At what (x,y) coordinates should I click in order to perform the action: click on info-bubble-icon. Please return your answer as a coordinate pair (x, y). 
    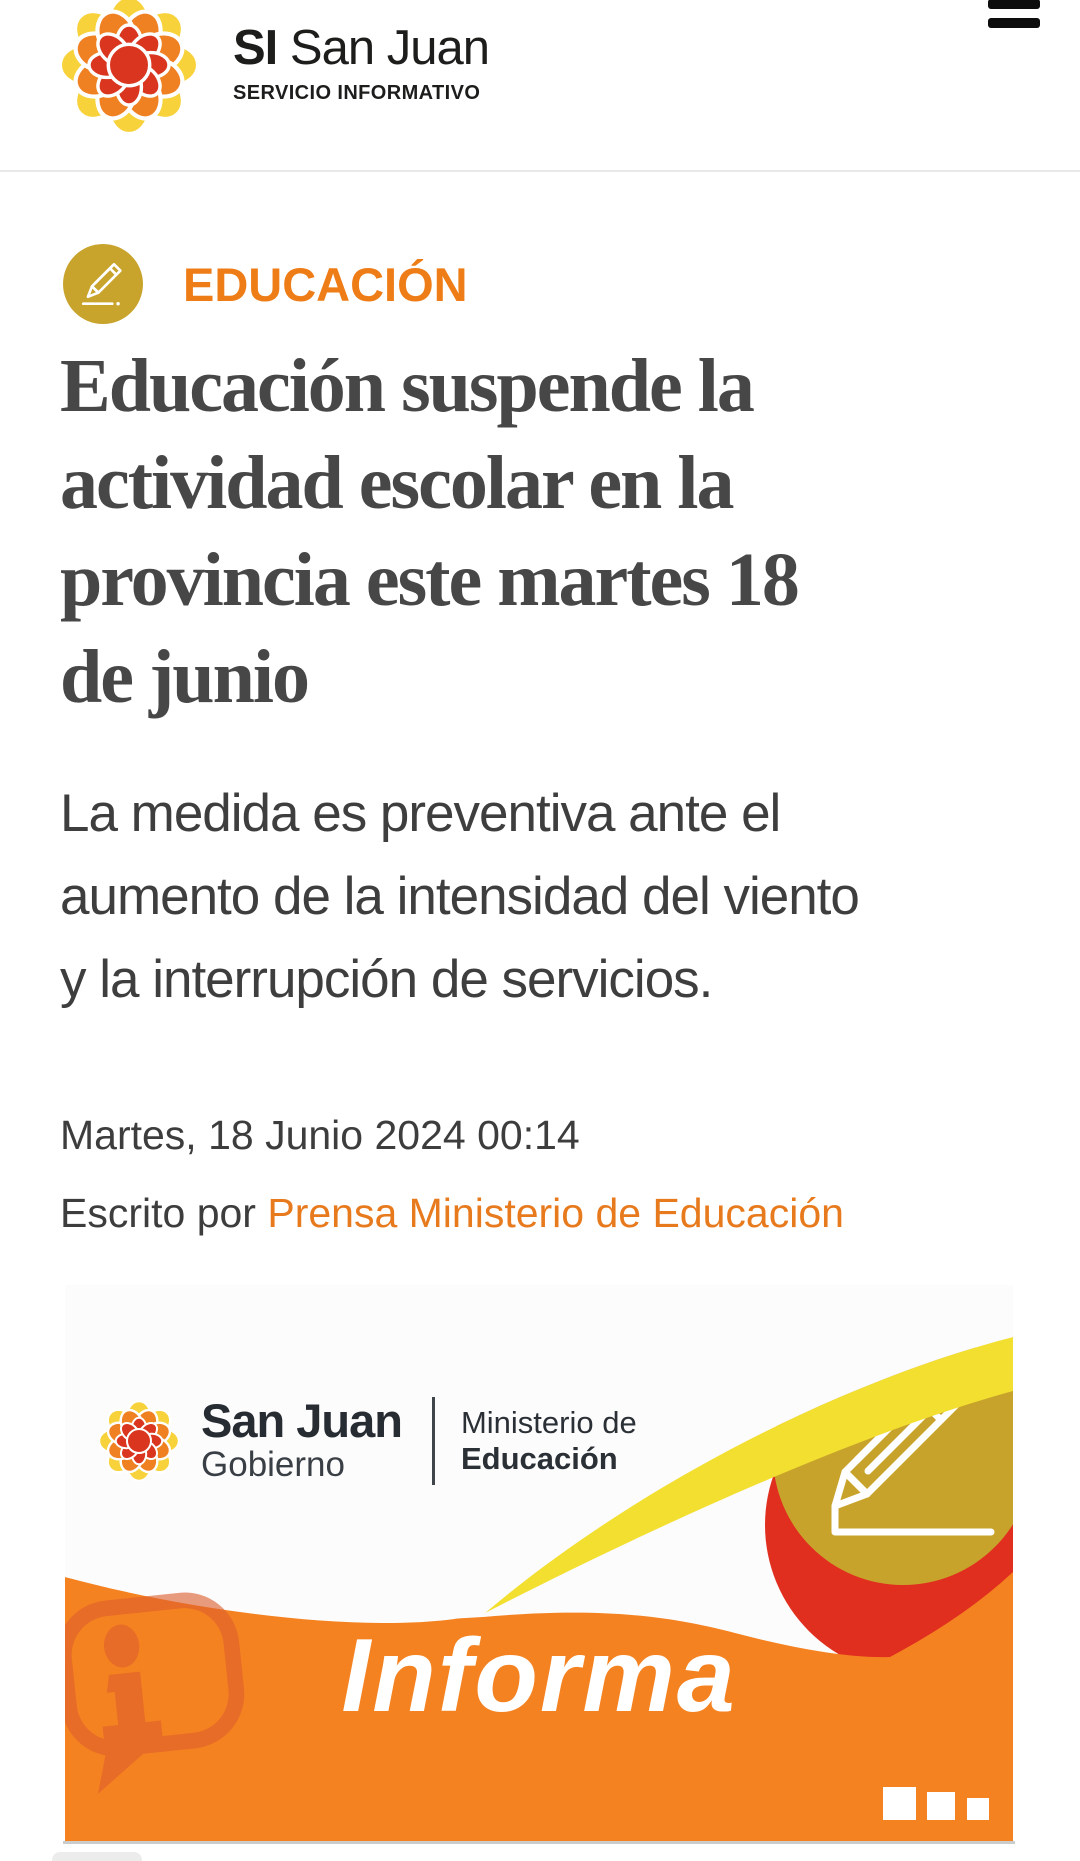
    Looking at the image, I should click on (155, 1693).